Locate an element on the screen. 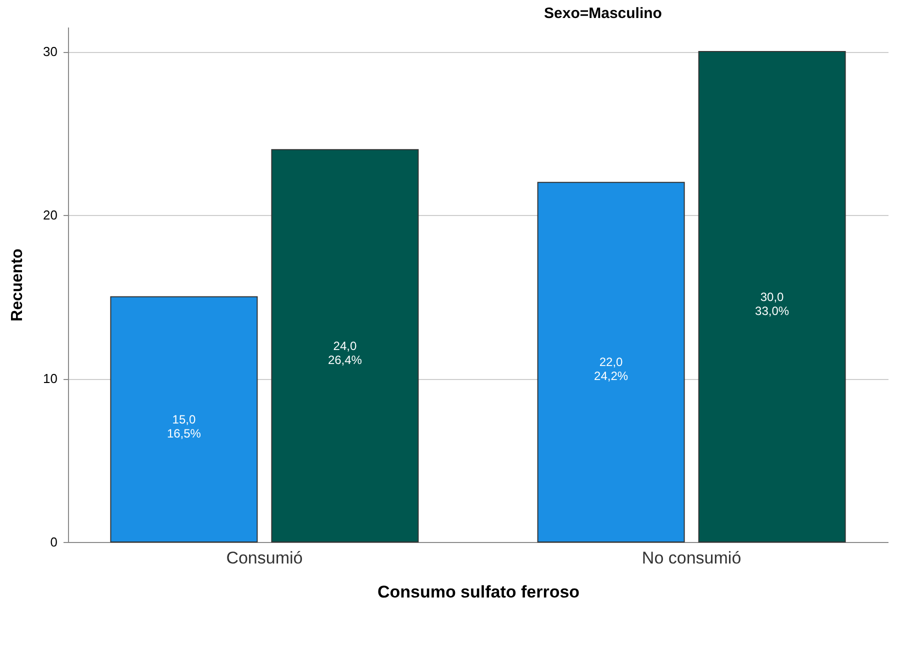 The height and width of the screenshot is (651, 911). data-label: 24,0 26,4% is located at coordinates (345, 352).